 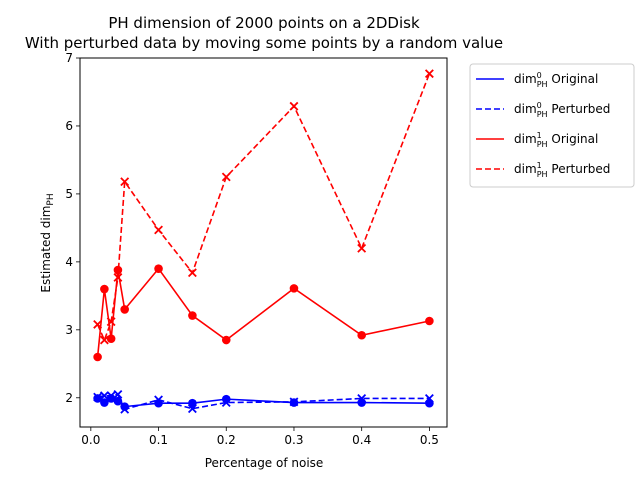 What do you see at coordinates (361, 440) in the screenshot?
I see `x-tick-label: 0.4` at bounding box center [361, 440].